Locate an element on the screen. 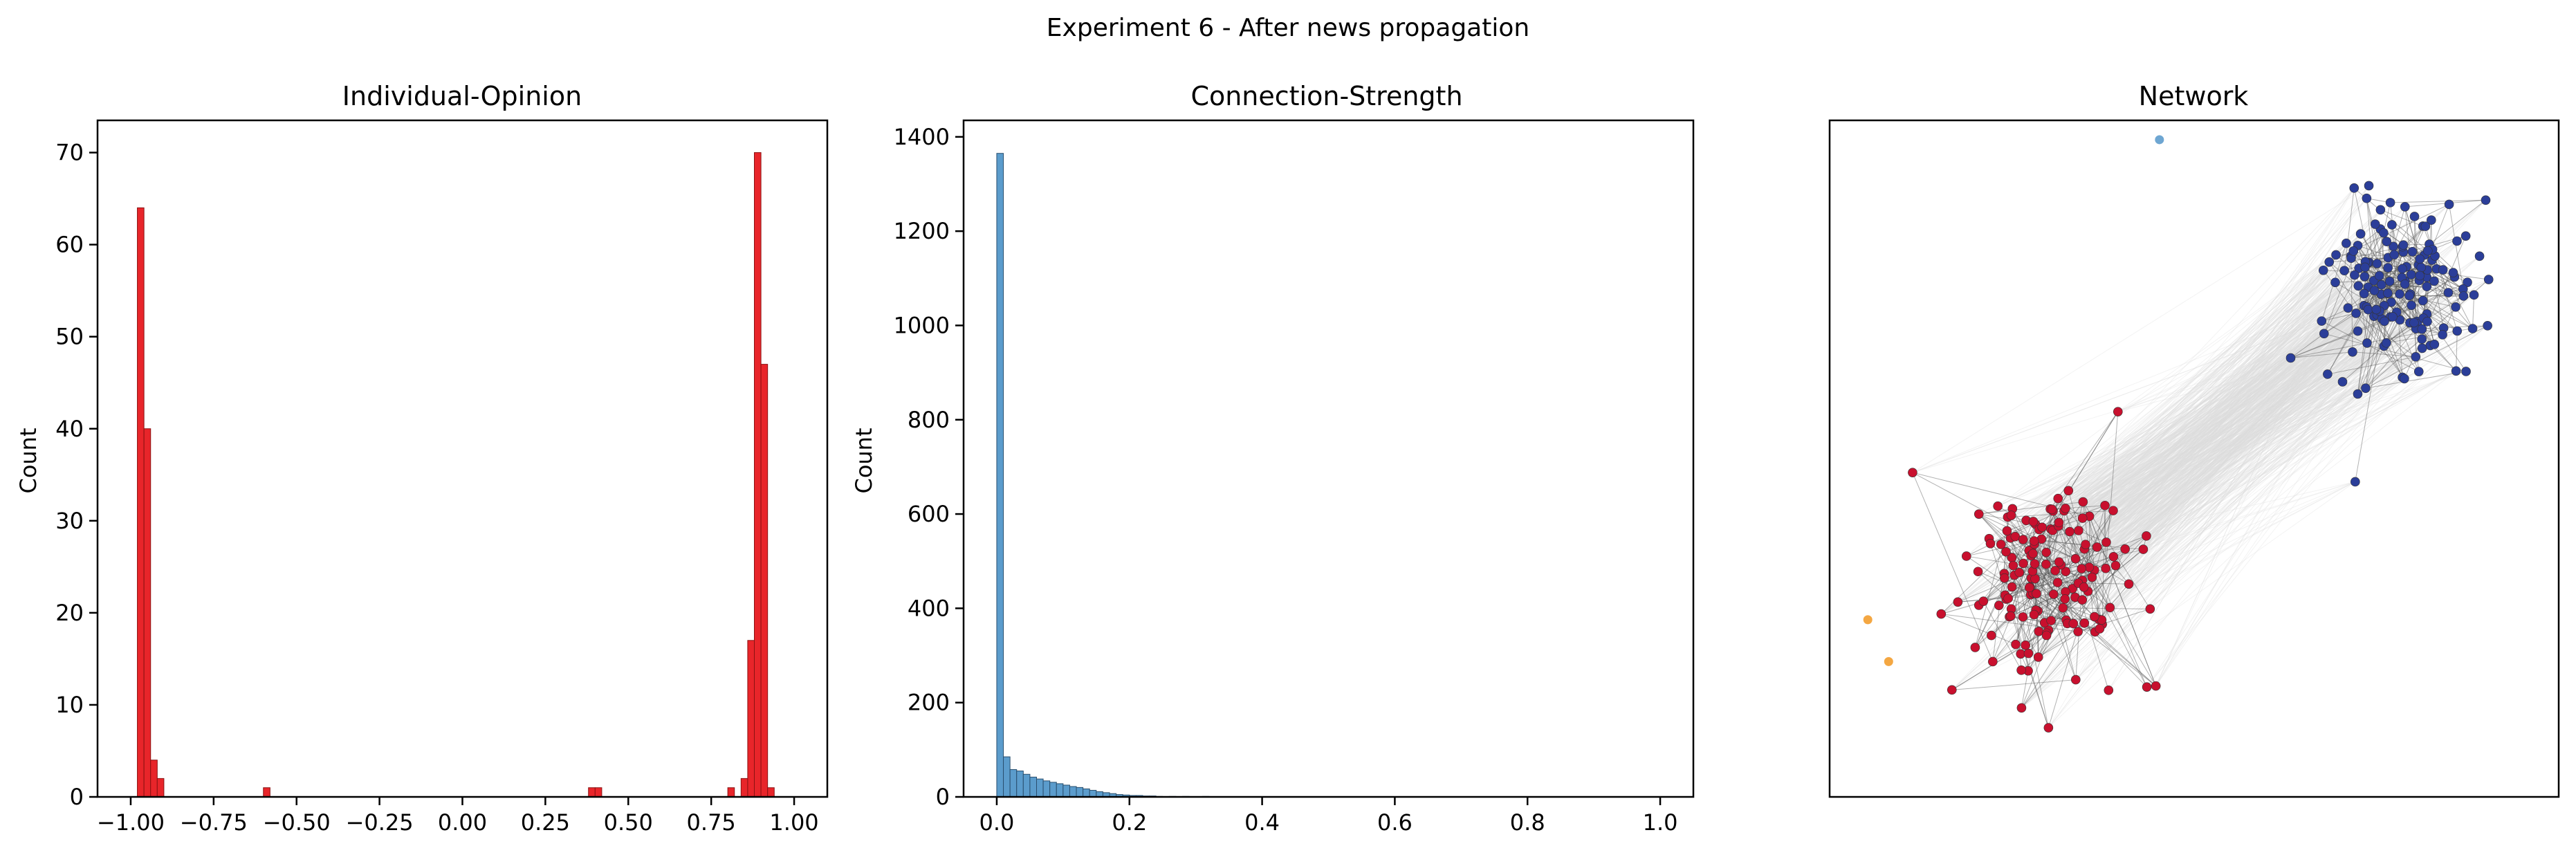  strength-xtick-label: 0.0 is located at coordinates (997, 822).